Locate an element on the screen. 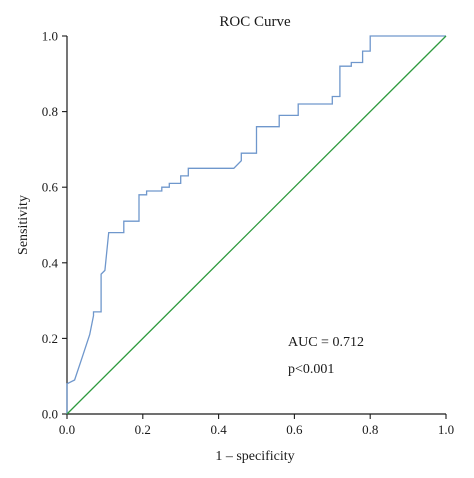 The image size is (474, 478). chart-title: ROC Curve is located at coordinates (255, 22).